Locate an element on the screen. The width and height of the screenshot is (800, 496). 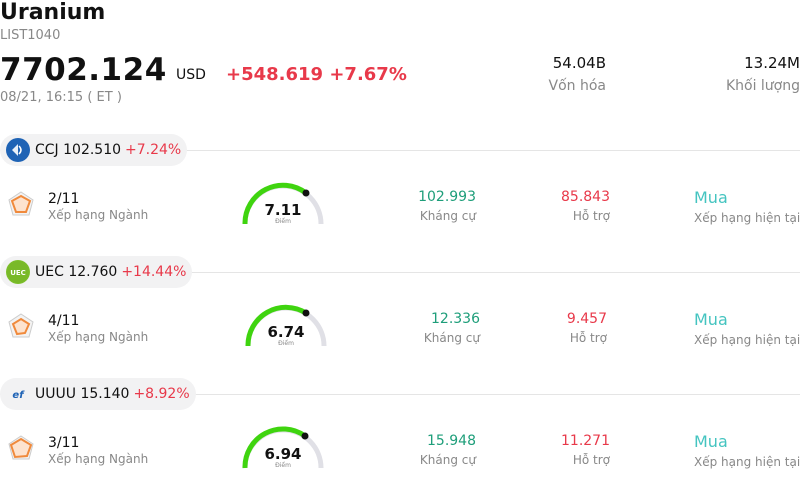
ticker-change: +7.24% is located at coordinates (153, 150).